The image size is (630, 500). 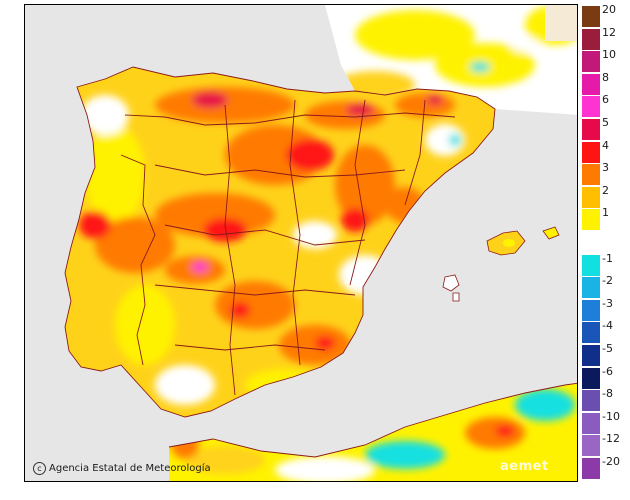 What do you see at coordinates (605, 213) in the screenshot?
I see `legend-label: 1` at bounding box center [605, 213].